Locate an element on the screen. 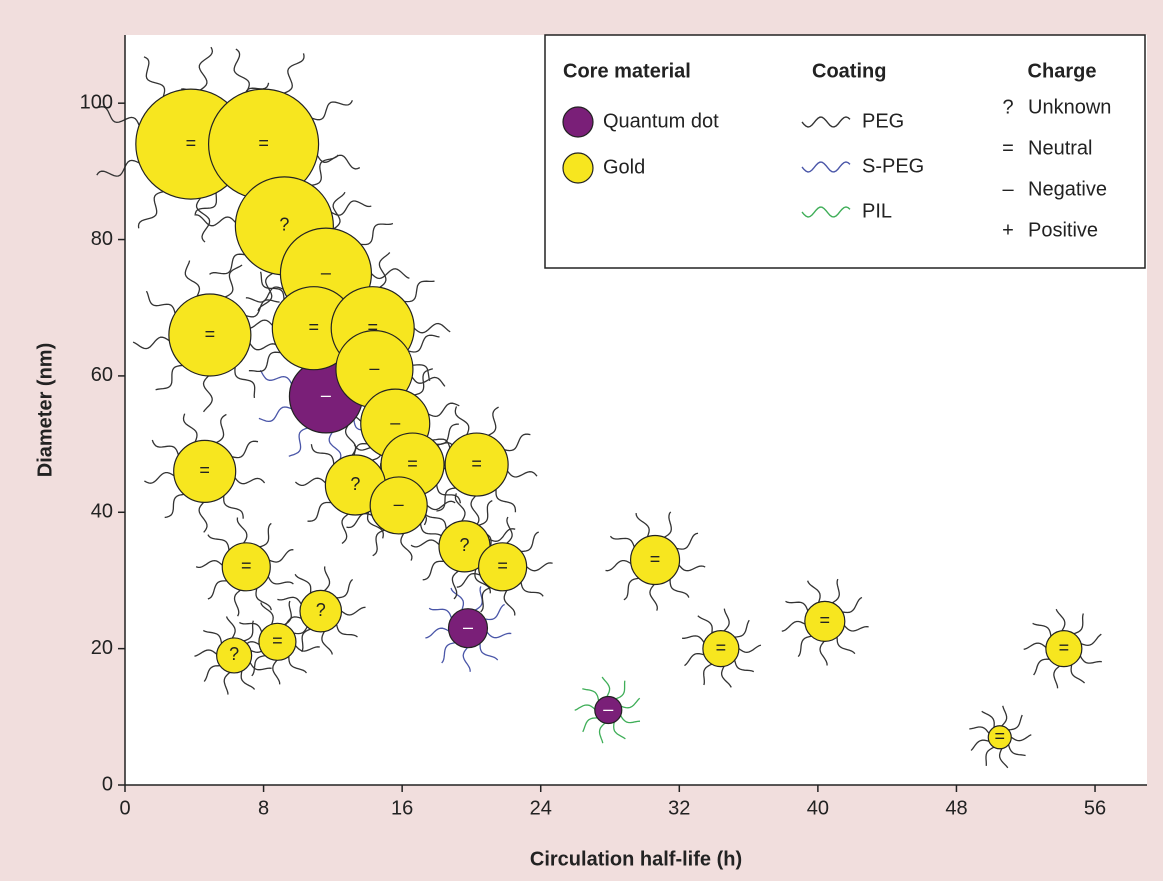  legend-box is located at coordinates (845, 151).